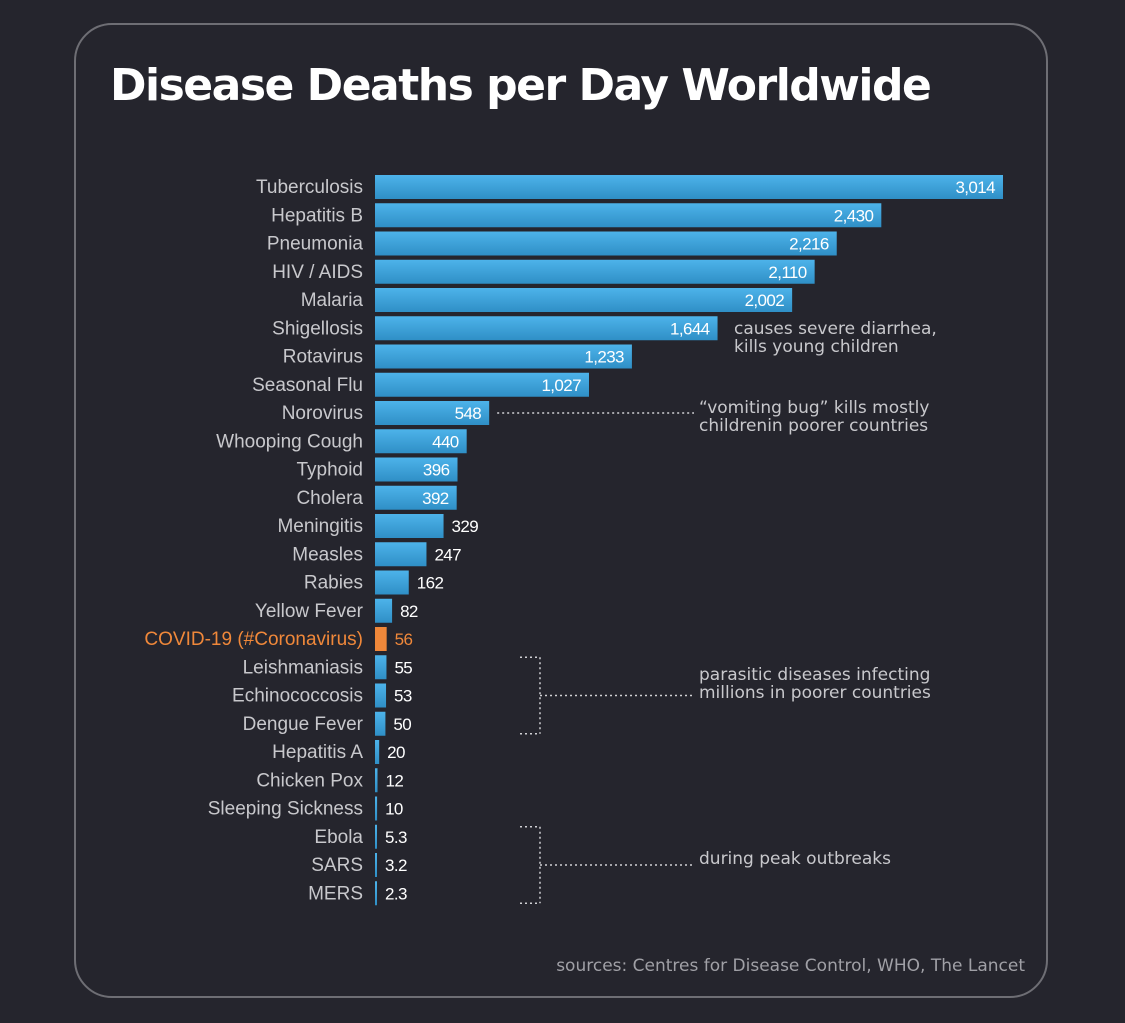 The height and width of the screenshot is (1023, 1125). Describe the element at coordinates (303, 667) in the screenshot. I see `category-label-leishmaniasis: Leishmaniasis` at that location.